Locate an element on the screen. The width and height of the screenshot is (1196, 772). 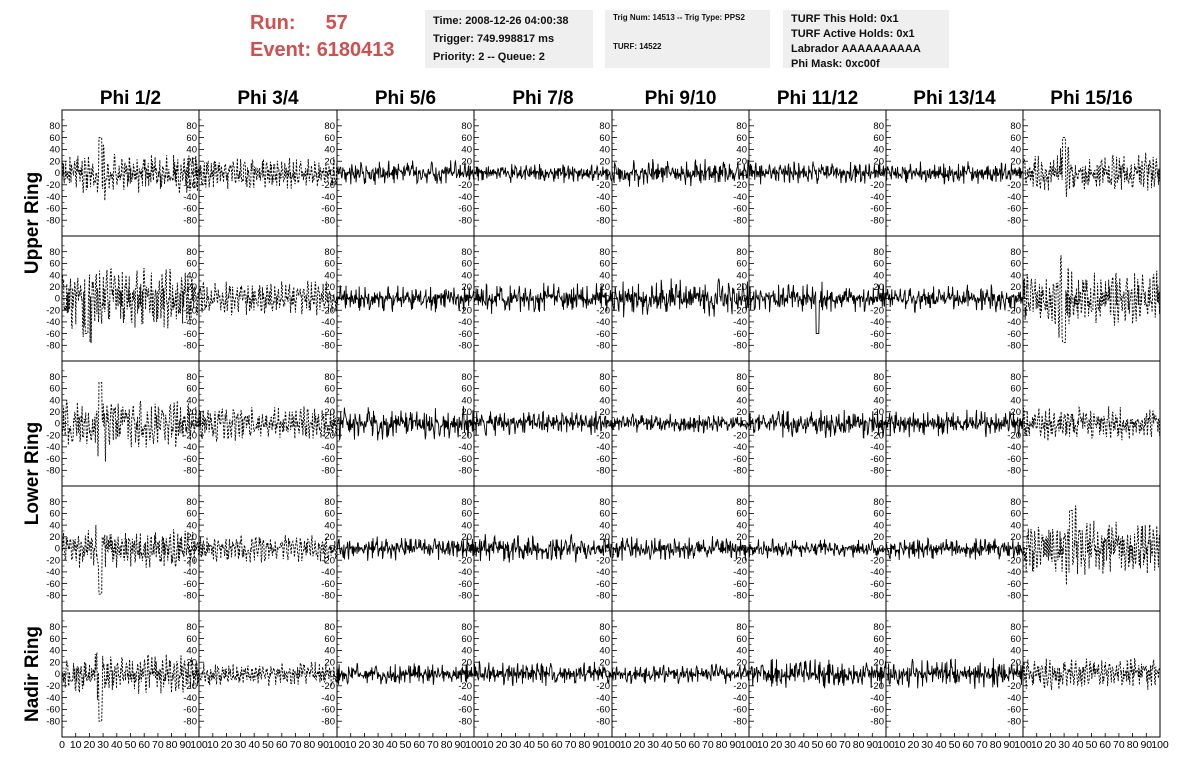
x-tick-label: 90 is located at coordinates (1146, 745).